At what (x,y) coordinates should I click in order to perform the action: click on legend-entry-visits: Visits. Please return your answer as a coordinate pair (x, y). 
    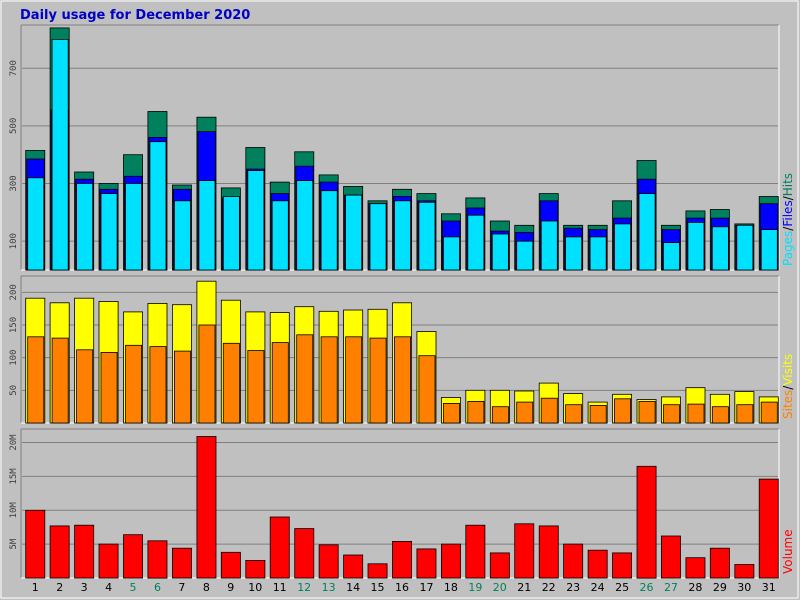
    Looking at the image, I should click on (788, 370).